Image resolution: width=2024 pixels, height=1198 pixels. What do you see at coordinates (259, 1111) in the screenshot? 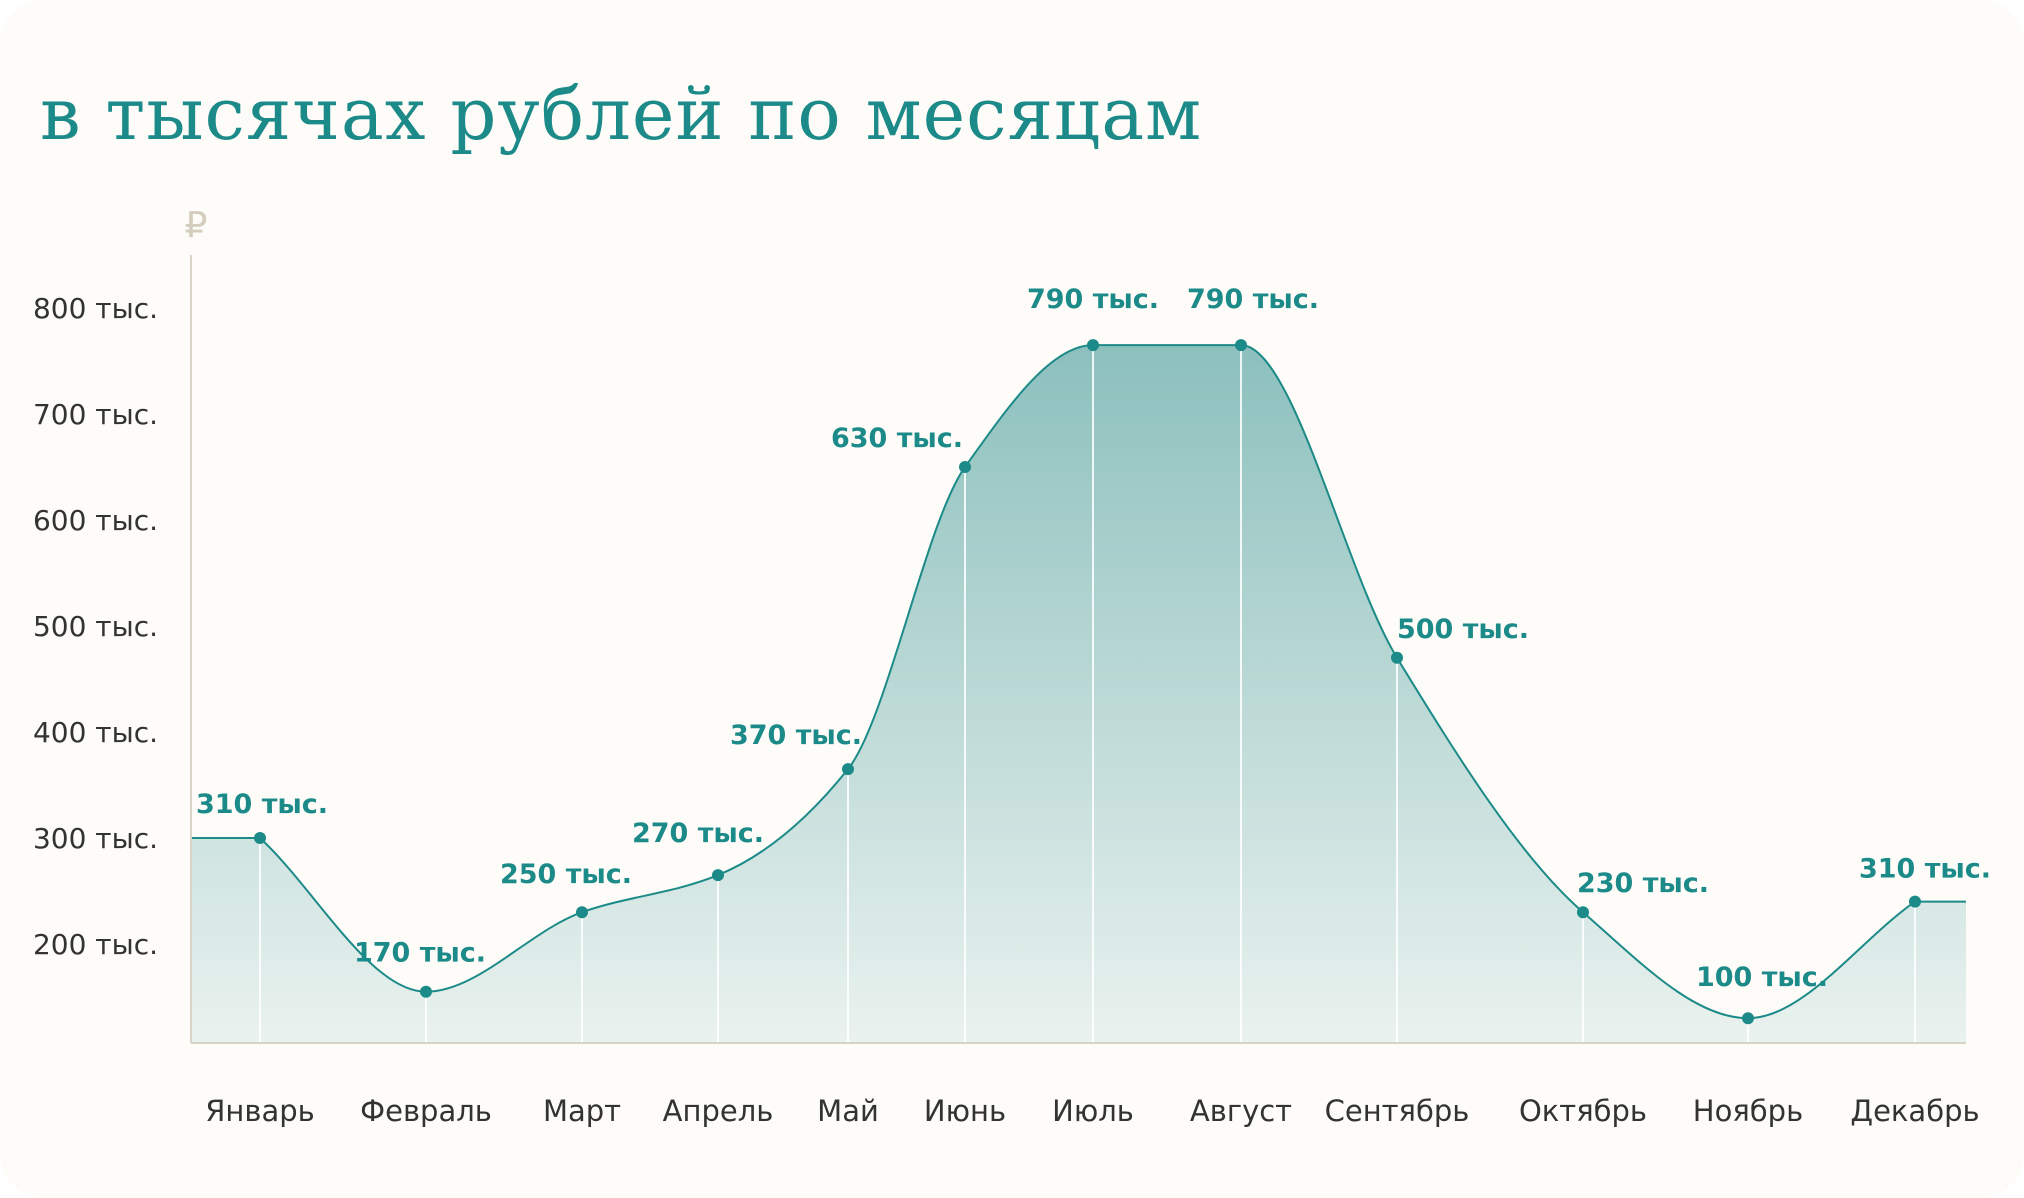
I see `x-tick-label: Январь` at bounding box center [259, 1111].